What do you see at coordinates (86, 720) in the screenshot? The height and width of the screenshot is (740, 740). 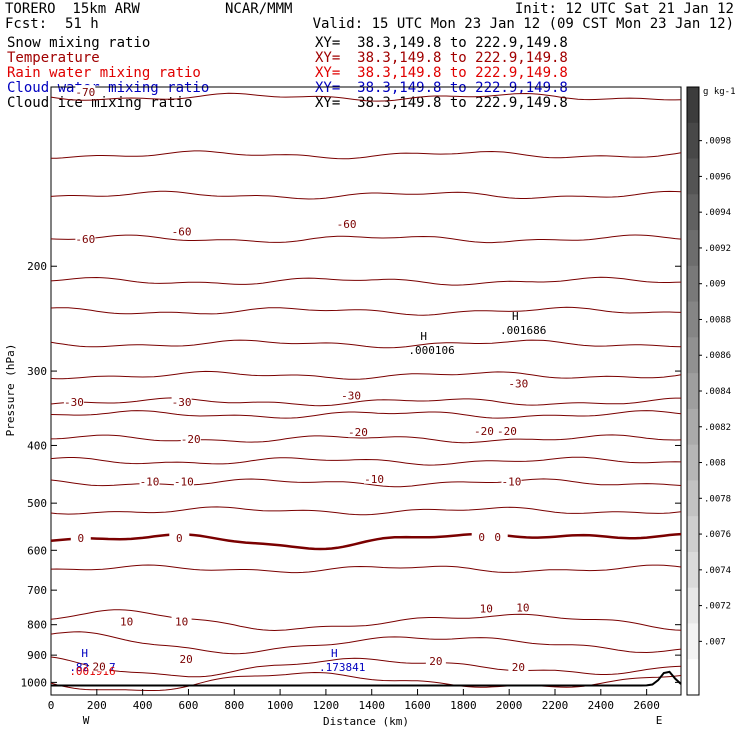 I see `west-label: W` at bounding box center [86, 720].